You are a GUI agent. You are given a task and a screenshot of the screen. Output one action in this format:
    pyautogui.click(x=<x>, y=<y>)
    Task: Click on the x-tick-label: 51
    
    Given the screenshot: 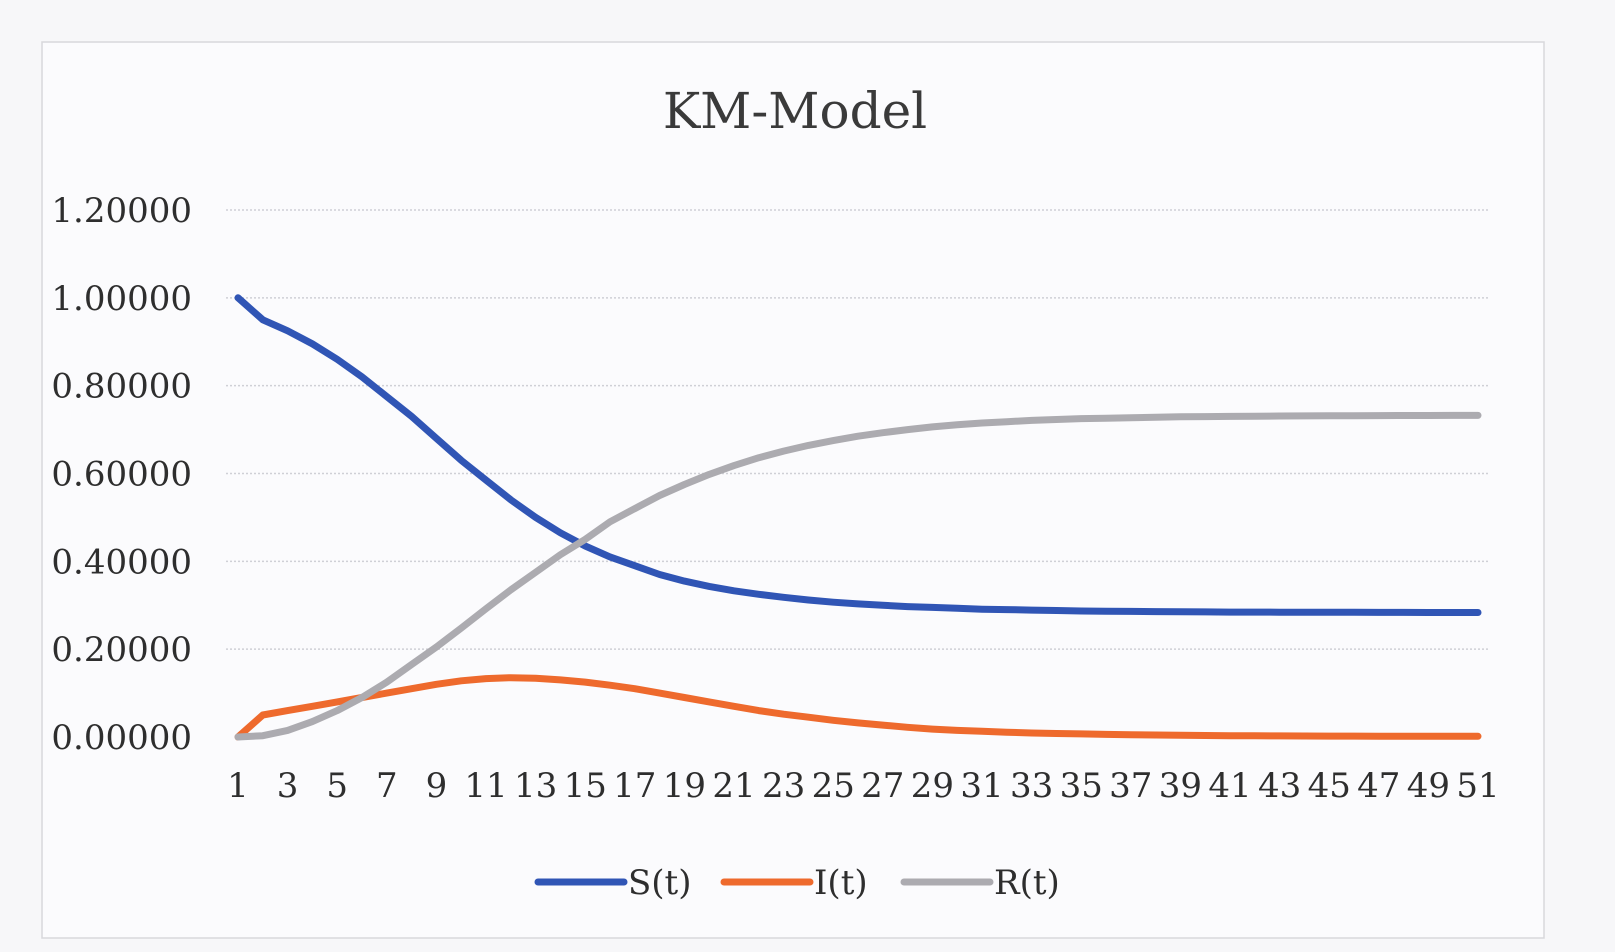 What is the action you would take?
    pyautogui.click(x=1477, y=786)
    